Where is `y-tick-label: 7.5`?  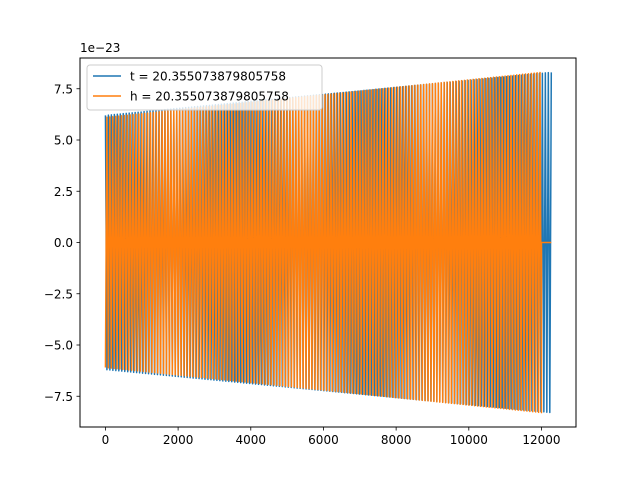
y-tick-label: 7.5 is located at coordinates (63, 89).